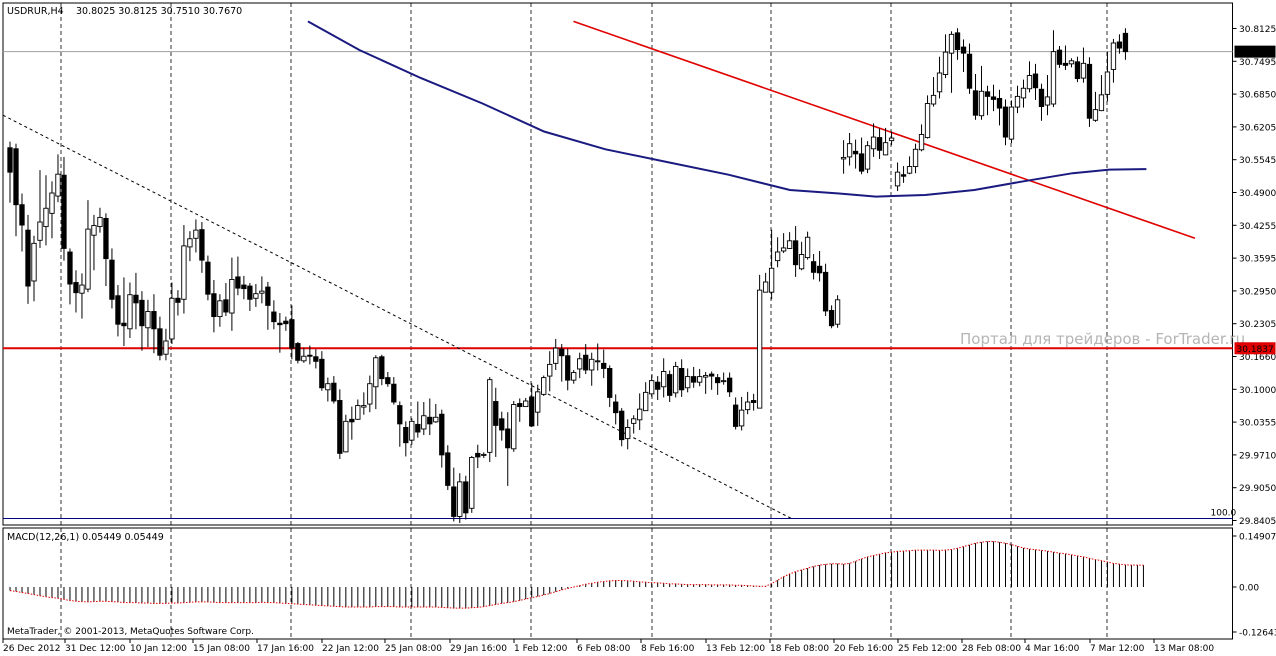  Describe the element at coordinates (604, 649) in the screenshot. I see `time-label: 6 Feb 08:00` at that location.